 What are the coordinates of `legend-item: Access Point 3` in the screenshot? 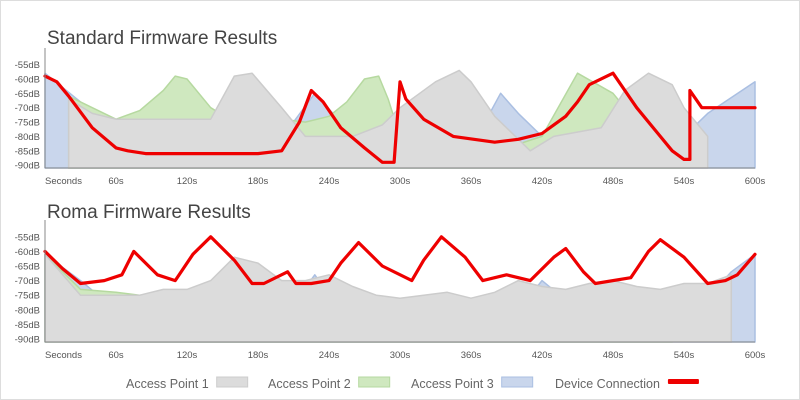 It's located at (472, 383).